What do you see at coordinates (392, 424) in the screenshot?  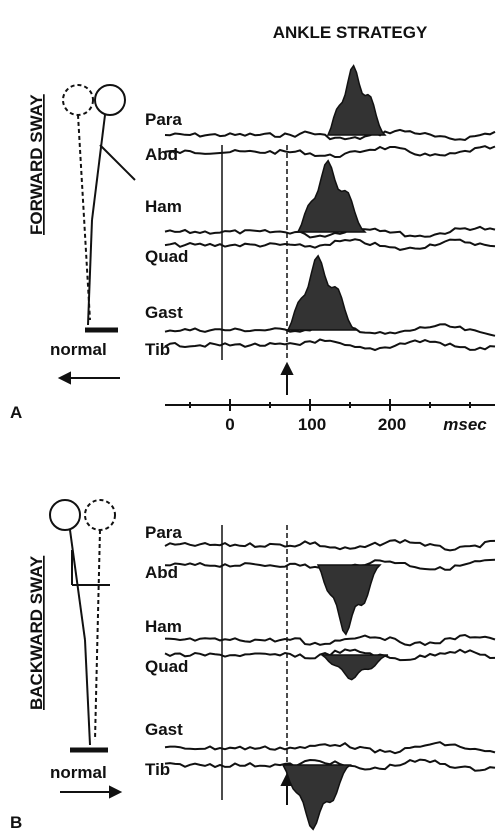 I see `axis-label: 200` at bounding box center [392, 424].